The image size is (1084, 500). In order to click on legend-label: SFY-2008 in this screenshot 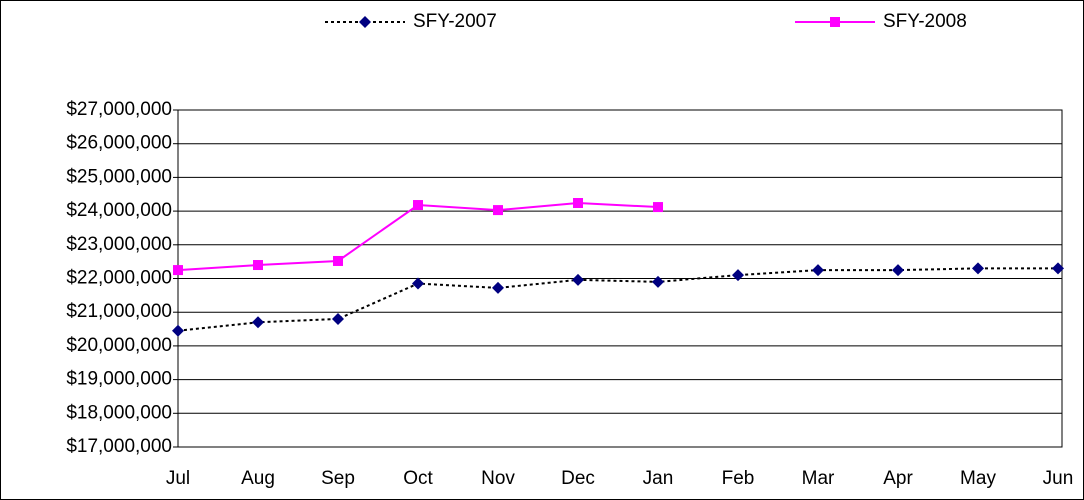, I will do `click(925, 21)`.